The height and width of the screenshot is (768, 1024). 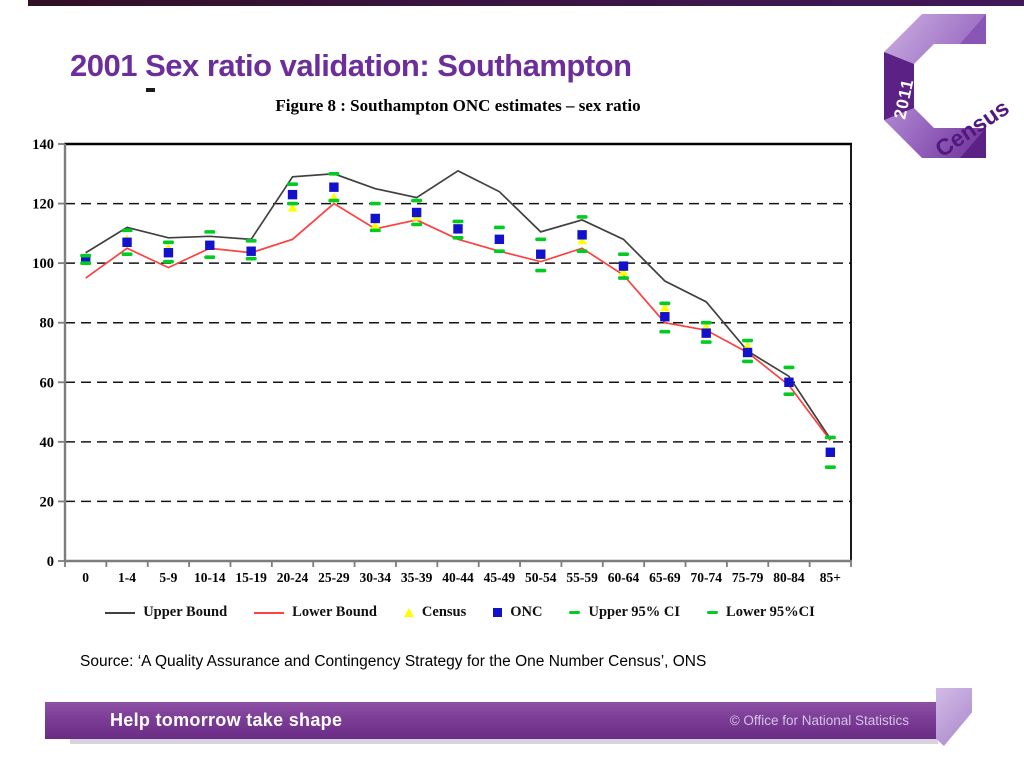 I want to click on svg-text: 120, so click(x=43, y=205).